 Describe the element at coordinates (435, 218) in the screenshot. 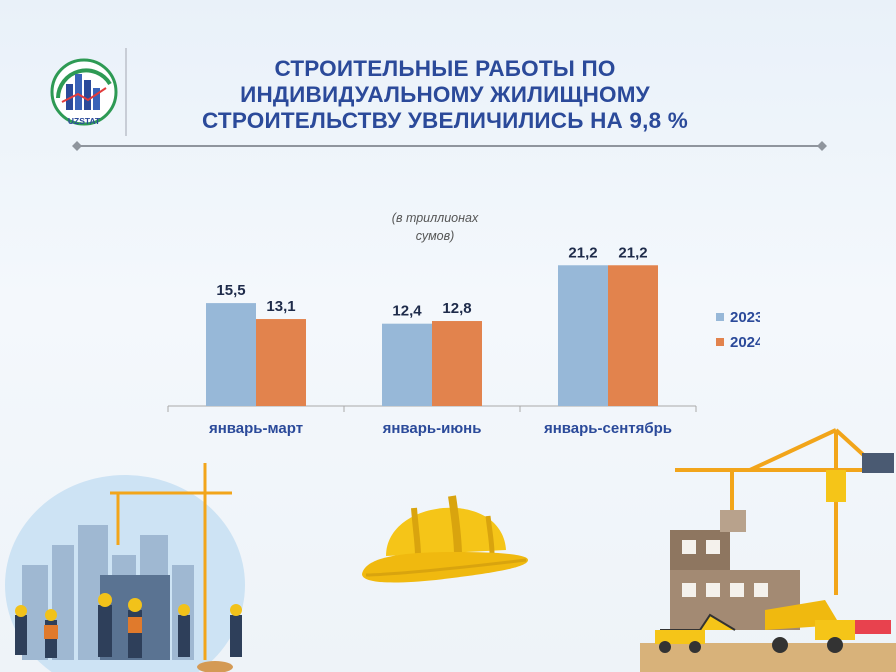

I see `unit-note-line: (в триллионах` at that location.